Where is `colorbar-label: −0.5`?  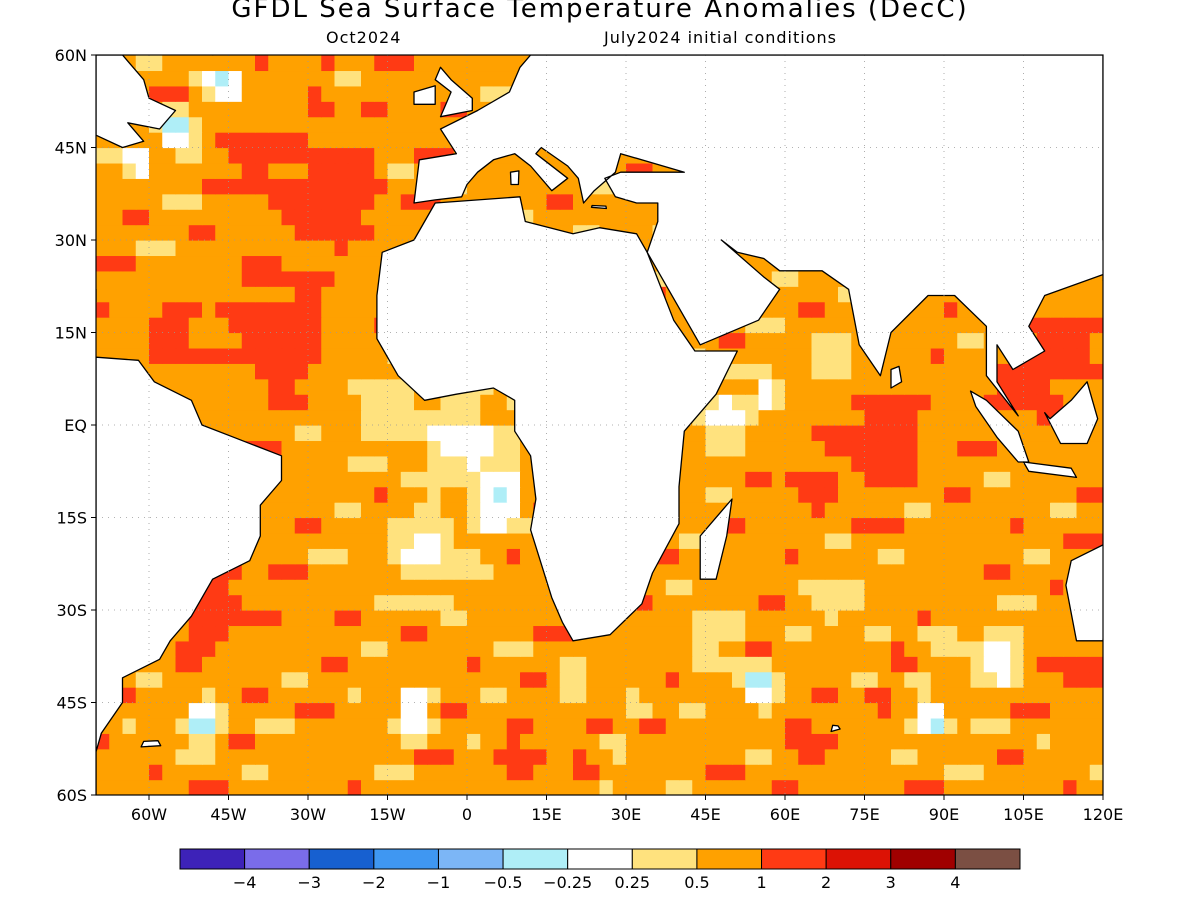 colorbar-label: −0.5 is located at coordinates (503, 882).